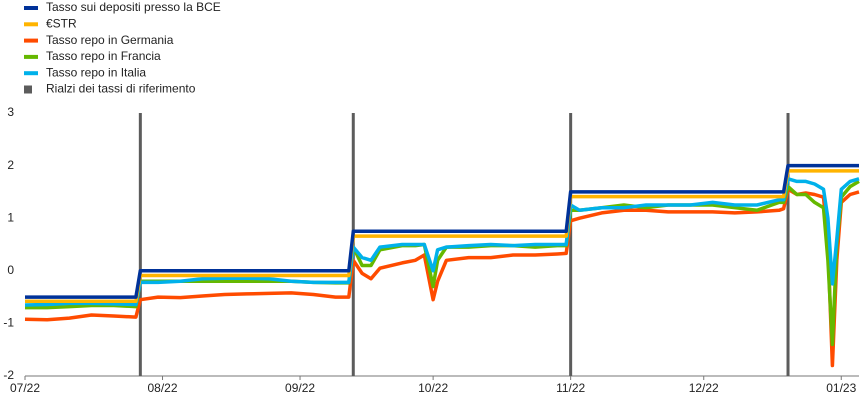 This screenshot has height=403, width=868. What do you see at coordinates (300, 388) in the screenshot?
I see `x-tick-label: 09/22` at bounding box center [300, 388].